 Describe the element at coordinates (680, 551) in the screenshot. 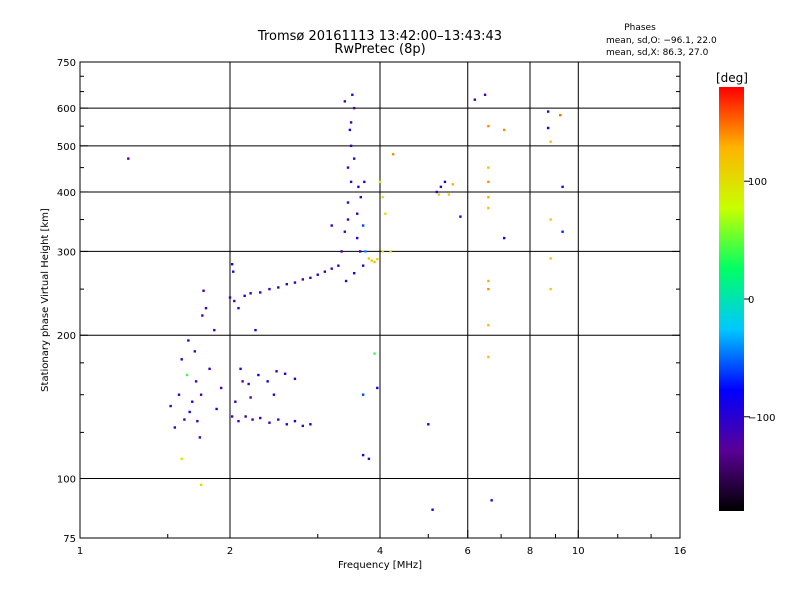

I see `x-tick-label: 16` at that location.